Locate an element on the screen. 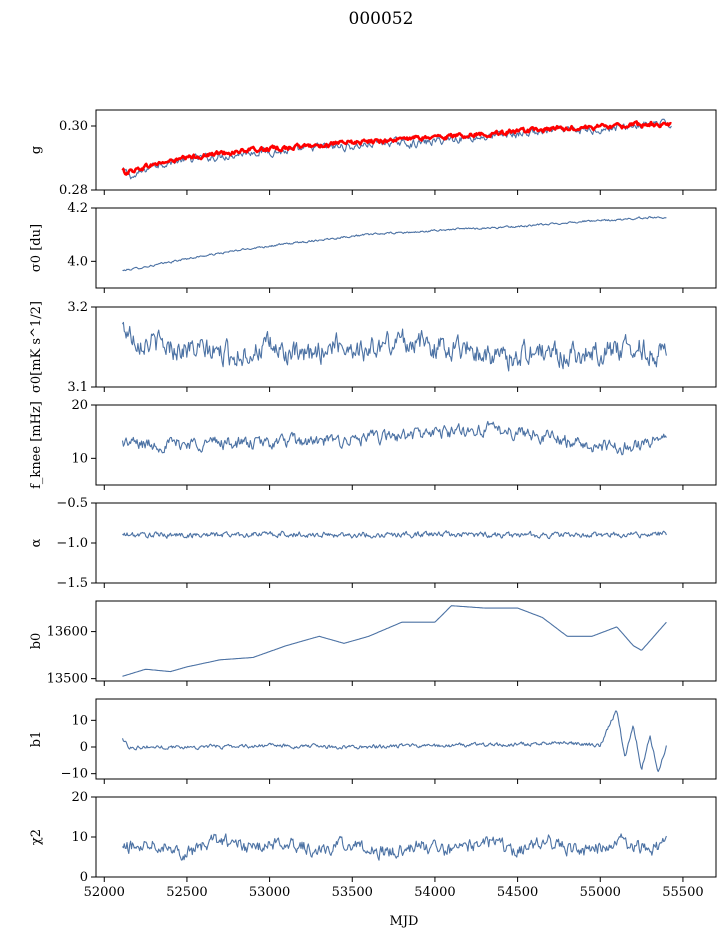  panel-sigma0-mk: 3.1 3.2 σ0[mK s^1/2] is located at coordinates (373, 347).